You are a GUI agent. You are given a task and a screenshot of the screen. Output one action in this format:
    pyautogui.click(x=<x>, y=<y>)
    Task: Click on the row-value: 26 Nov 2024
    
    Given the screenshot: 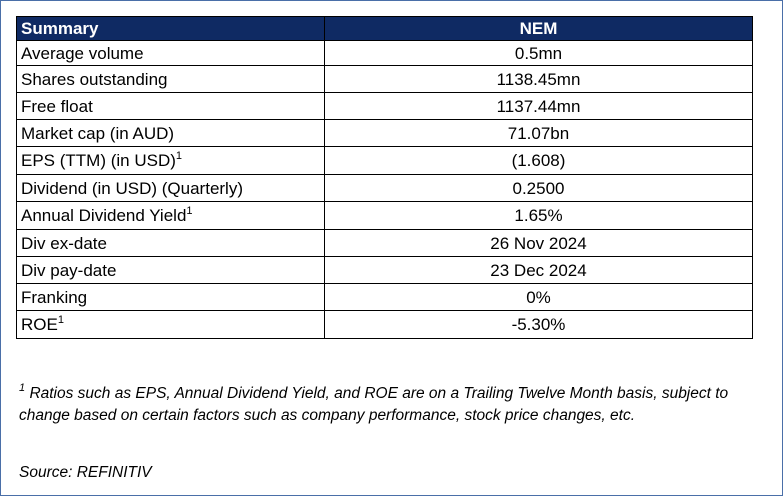 What is the action you would take?
    pyautogui.click(x=538, y=243)
    